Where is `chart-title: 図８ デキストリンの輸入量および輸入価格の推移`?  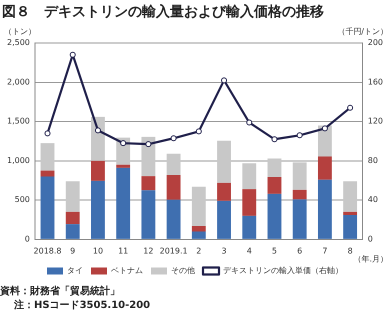 chart-title: 図８ デキストリンの輸入量および輸入価格の推移 is located at coordinates (163, 12).